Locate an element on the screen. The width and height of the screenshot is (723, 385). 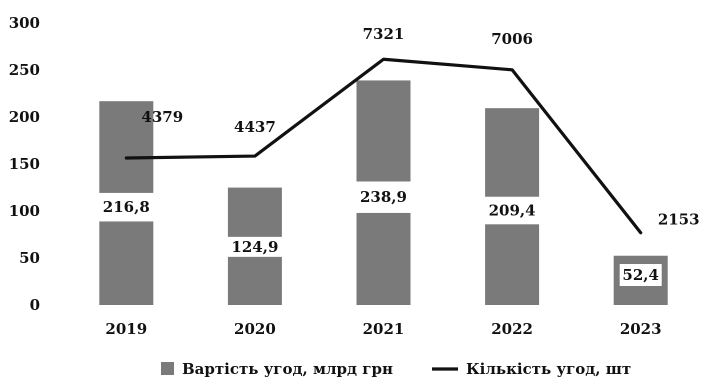
y-tick-label: 100 is located at coordinates (24, 211).